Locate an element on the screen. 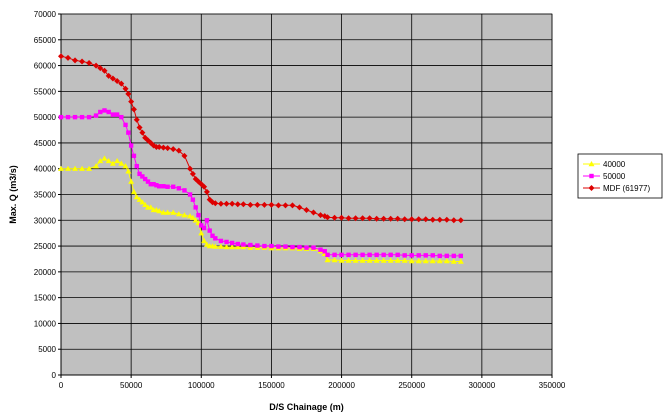  y-tick-label: 35000 is located at coordinates (45, 195).